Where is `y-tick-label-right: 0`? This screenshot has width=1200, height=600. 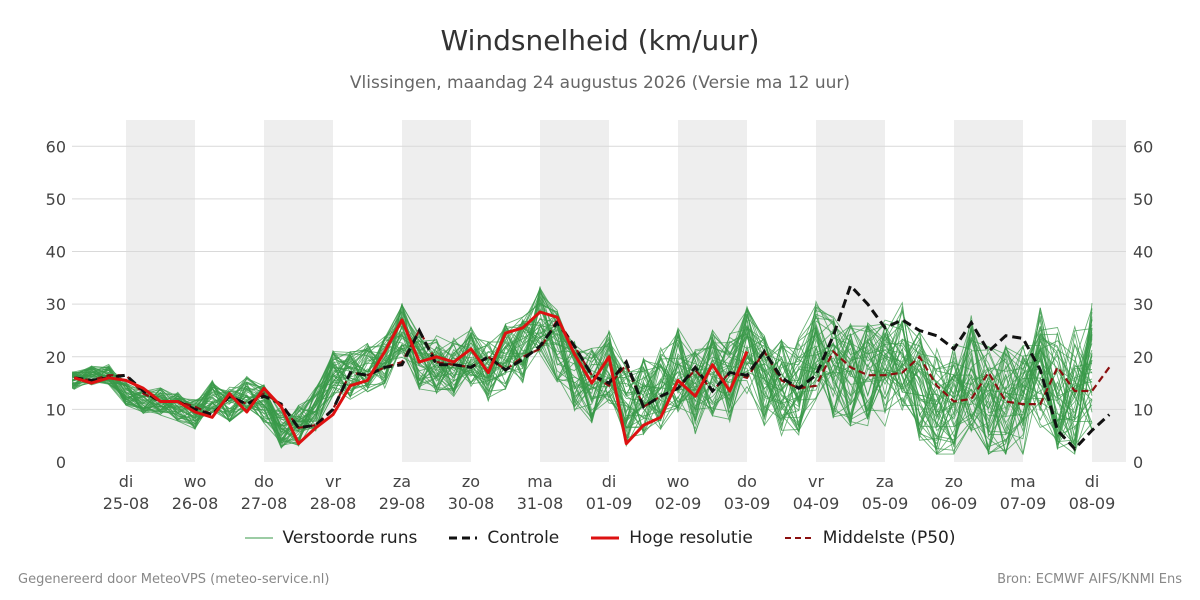
y-tick-label-right: 0 is located at coordinates (1138, 462).